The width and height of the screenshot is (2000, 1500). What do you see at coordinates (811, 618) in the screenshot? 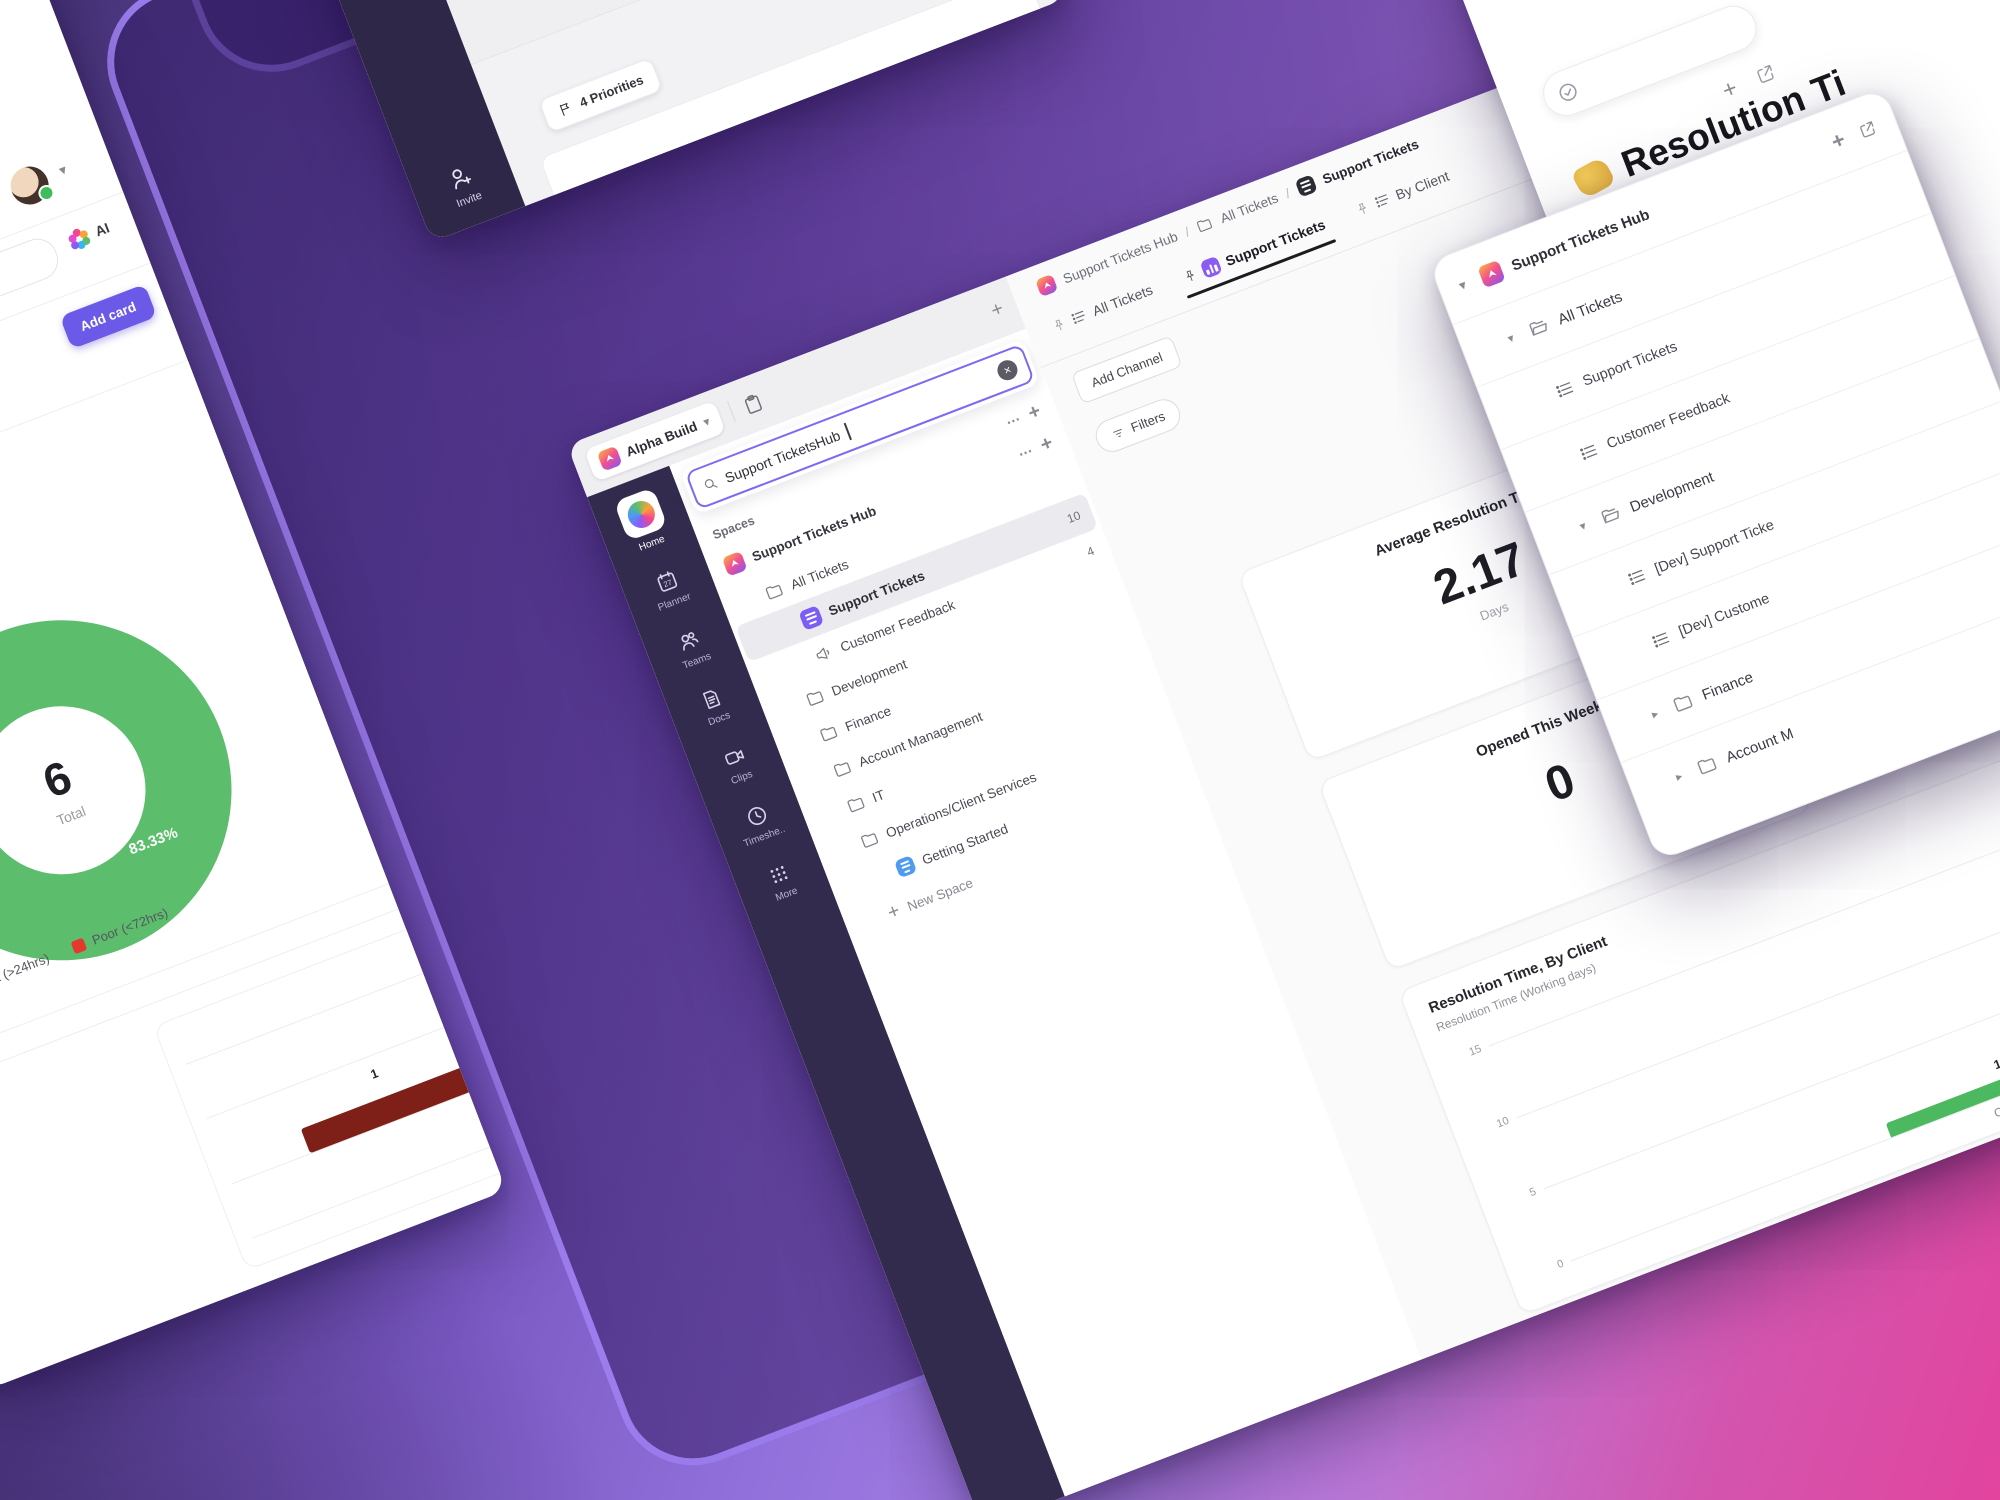
I see `list-view-icon` at bounding box center [811, 618].